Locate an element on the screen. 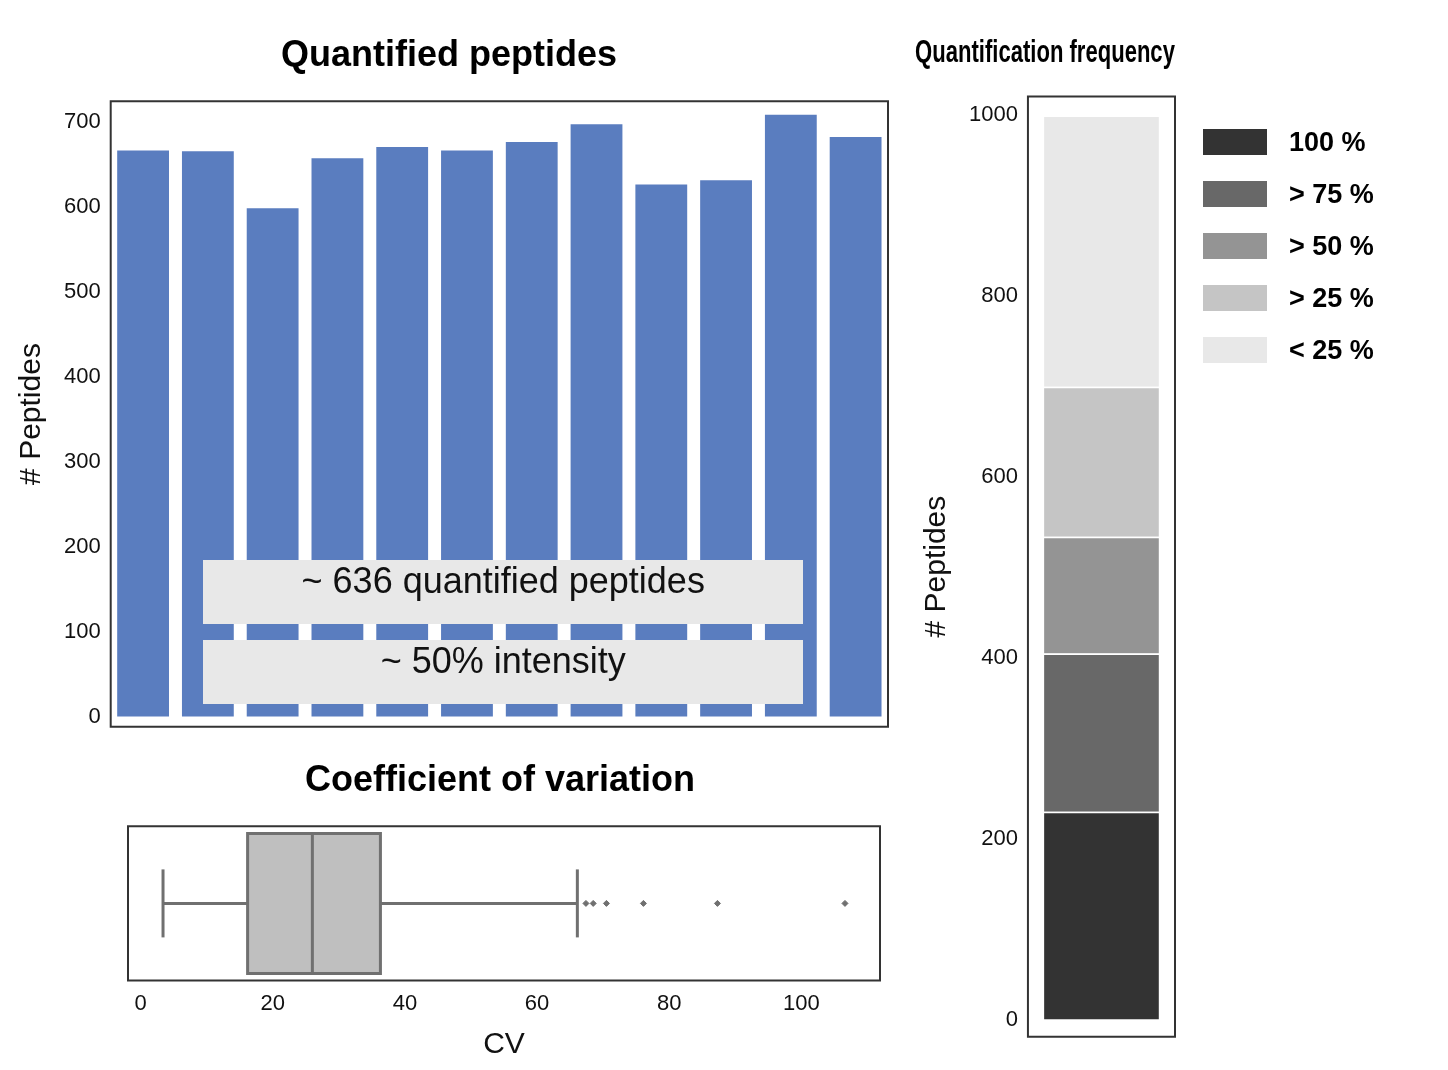  y-tick-label: 100 is located at coordinates (82, 630).